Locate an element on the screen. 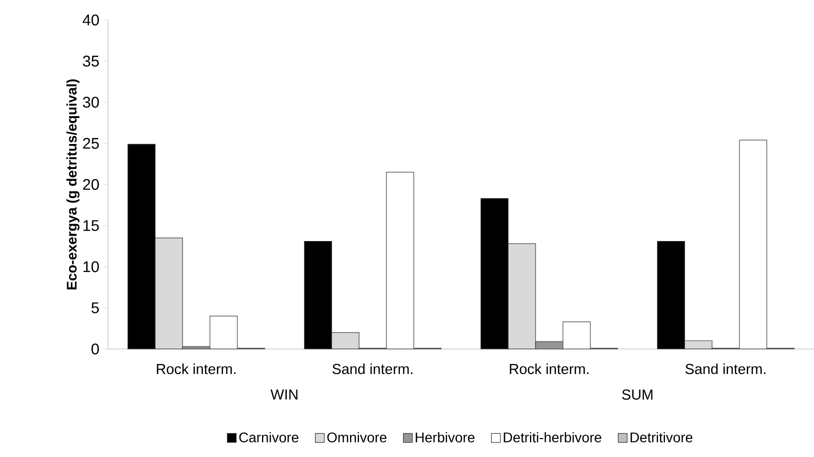 Image resolution: width=814 pixels, height=457 pixels. text: WIN is located at coordinates (284, 395).